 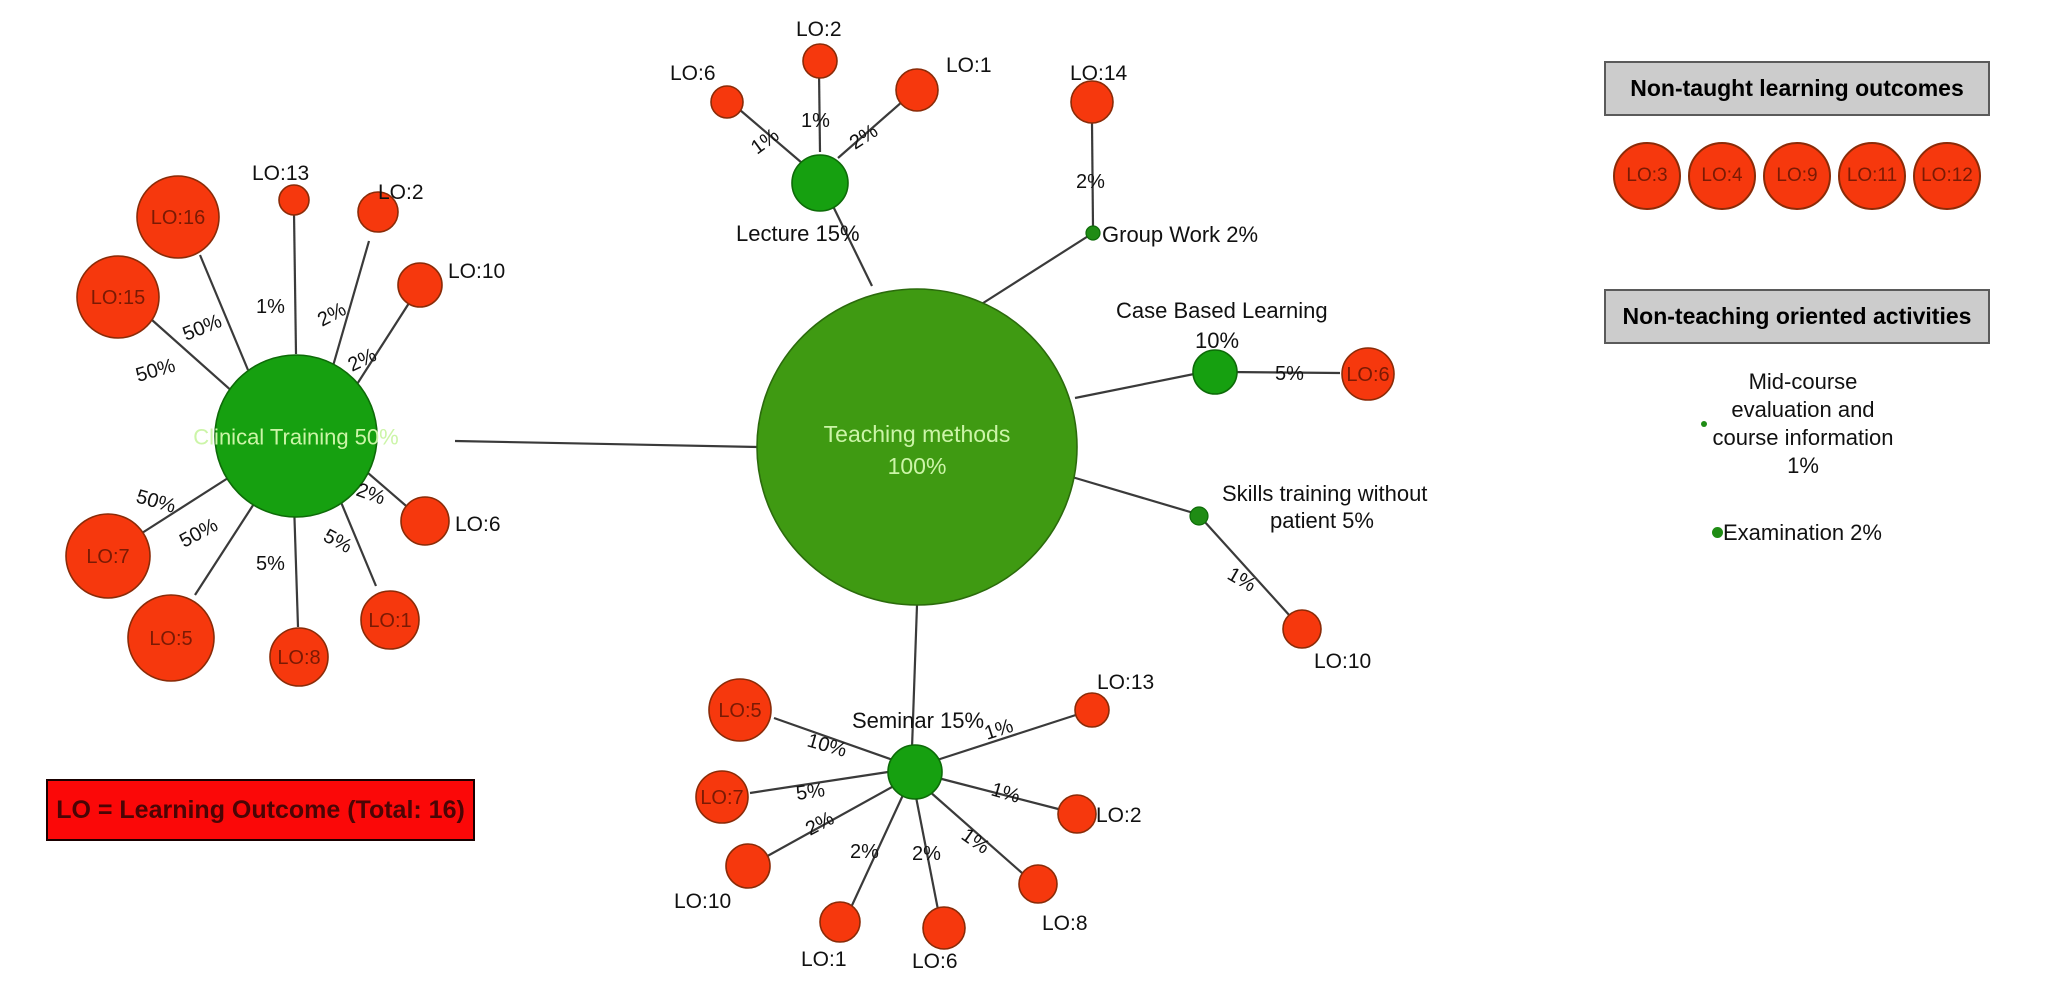 What do you see at coordinates (740, 710) in the screenshot?
I see `lo-node-seminar-lo5: LO:5` at bounding box center [740, 710].